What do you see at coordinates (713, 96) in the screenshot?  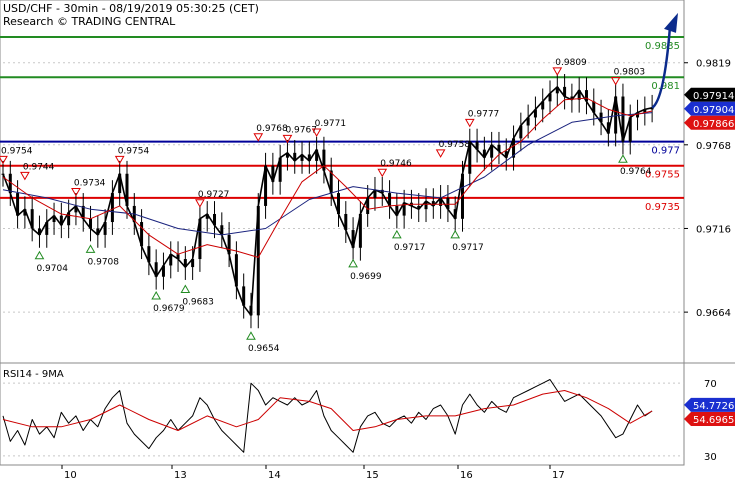 I see `price-tag-current-label: 0.97914` at bounding box center [713, 96].